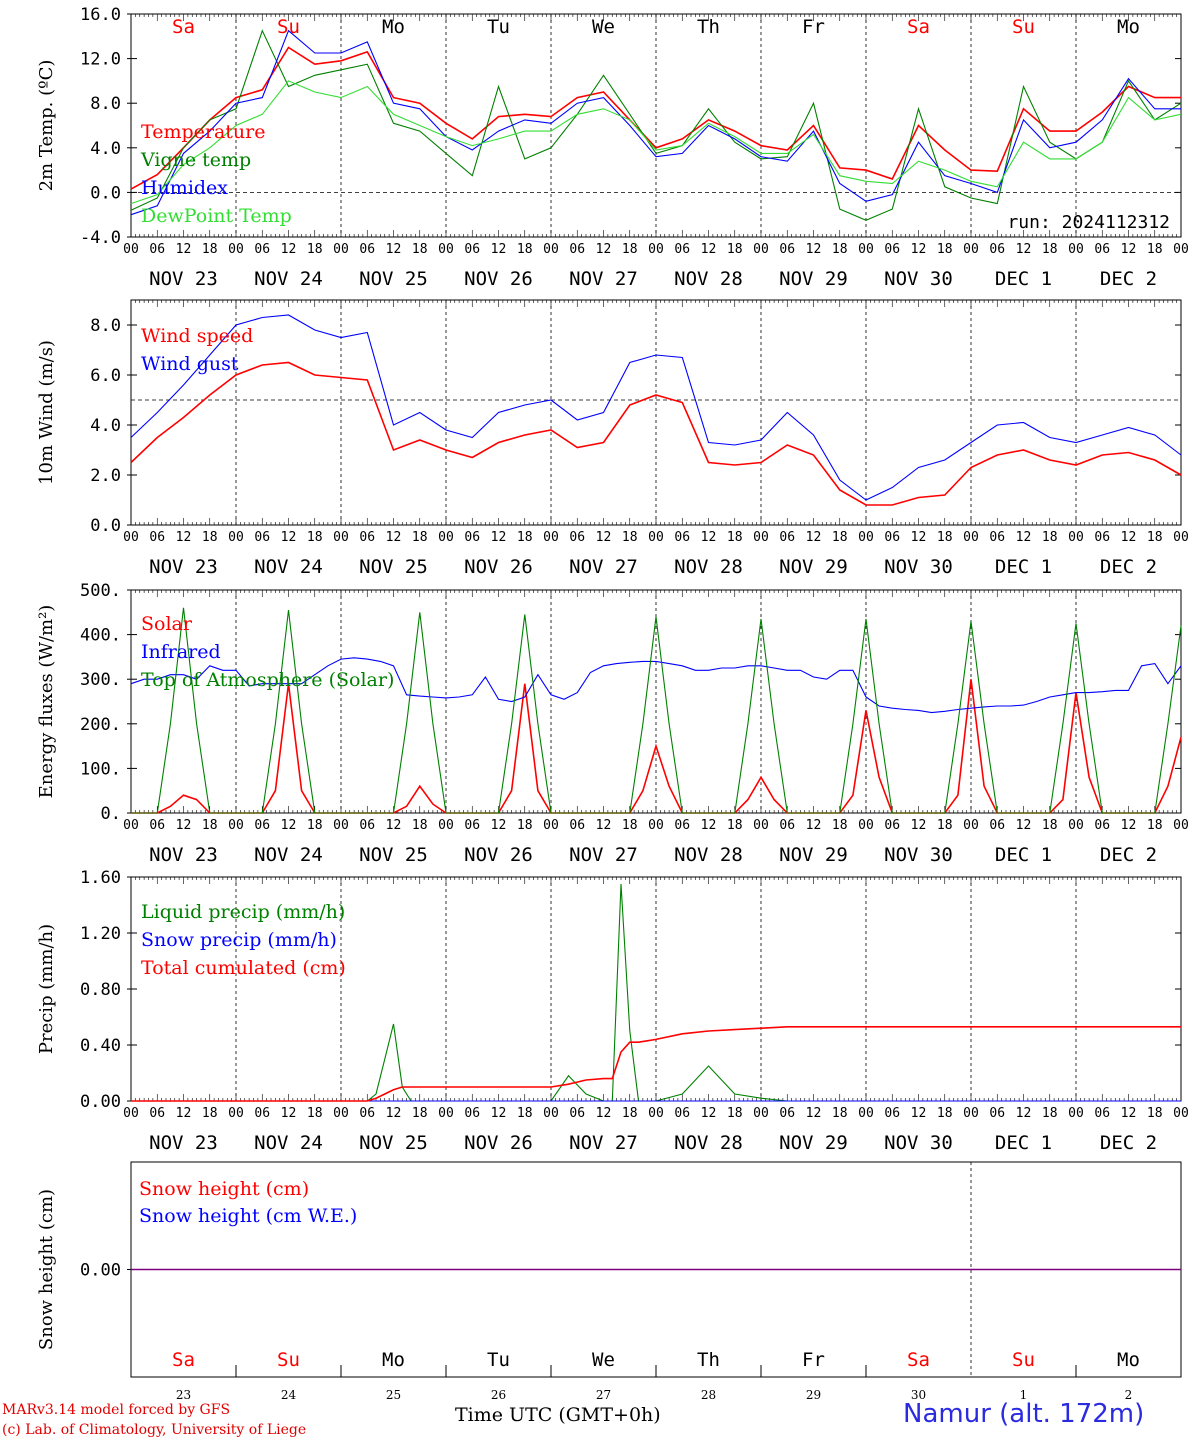 The width and height of the screenshot is (1194, 1440). I want to click on y-tick-label: 0., so click(111, 814).